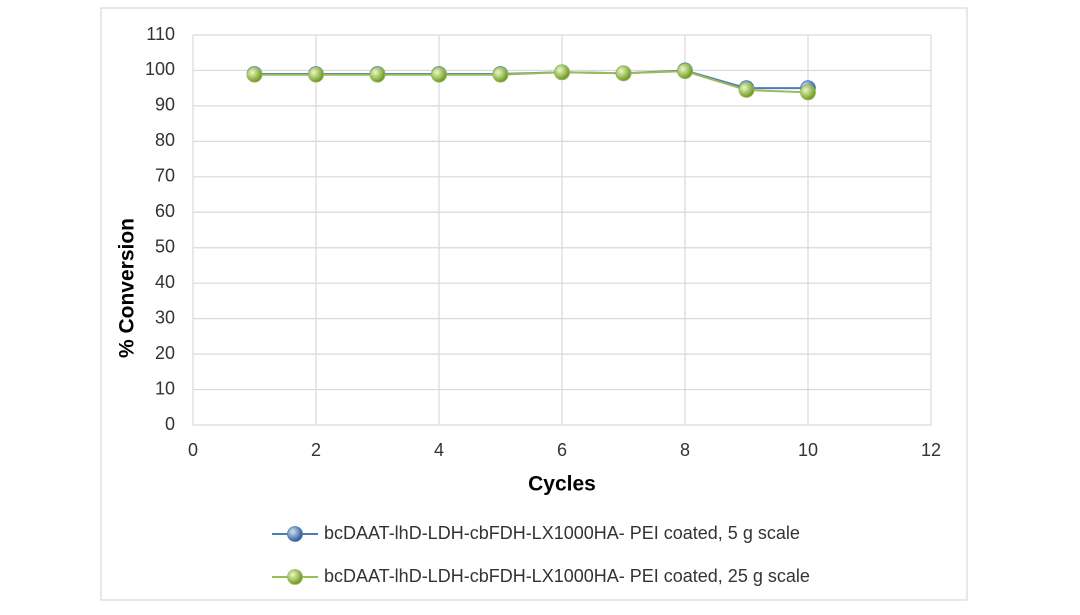 The width and height of the screenshot is (1080, 615). Describe the element at coordinates (165, 176) in the screenshot. I see `y-tick-label: 70` at that location.